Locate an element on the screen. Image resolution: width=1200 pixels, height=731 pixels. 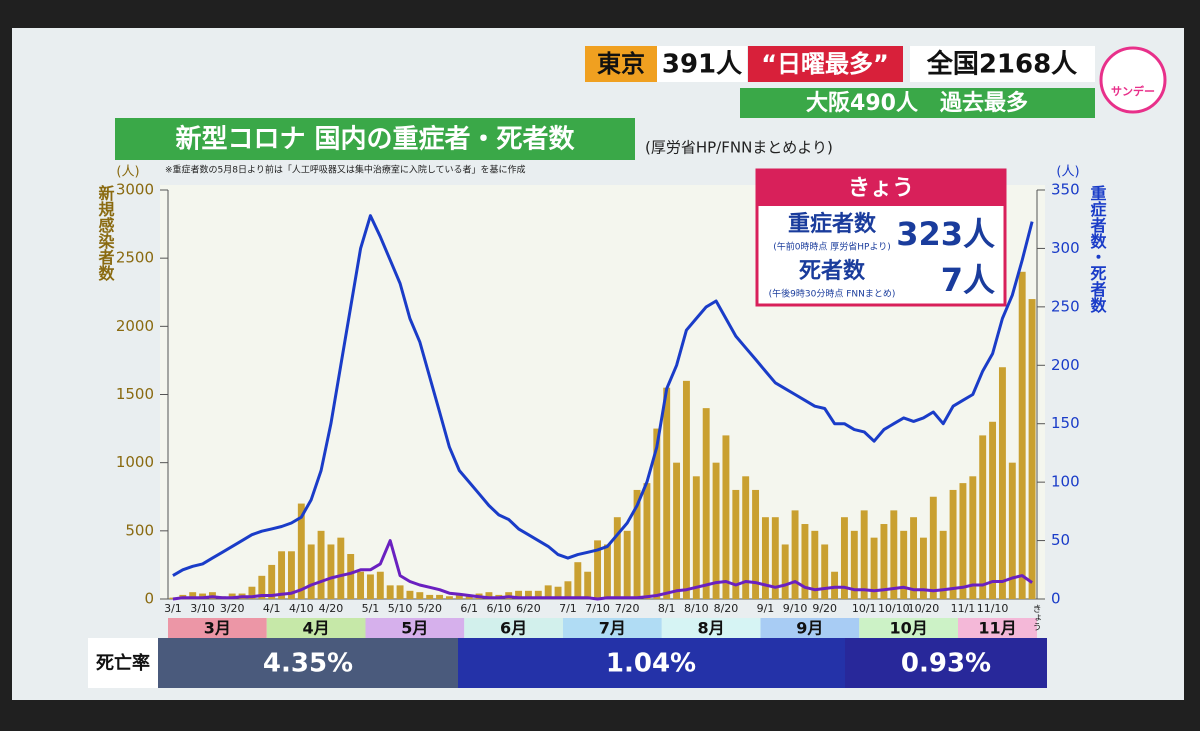
month-label: 3月 is located at coordinates (217, 628).